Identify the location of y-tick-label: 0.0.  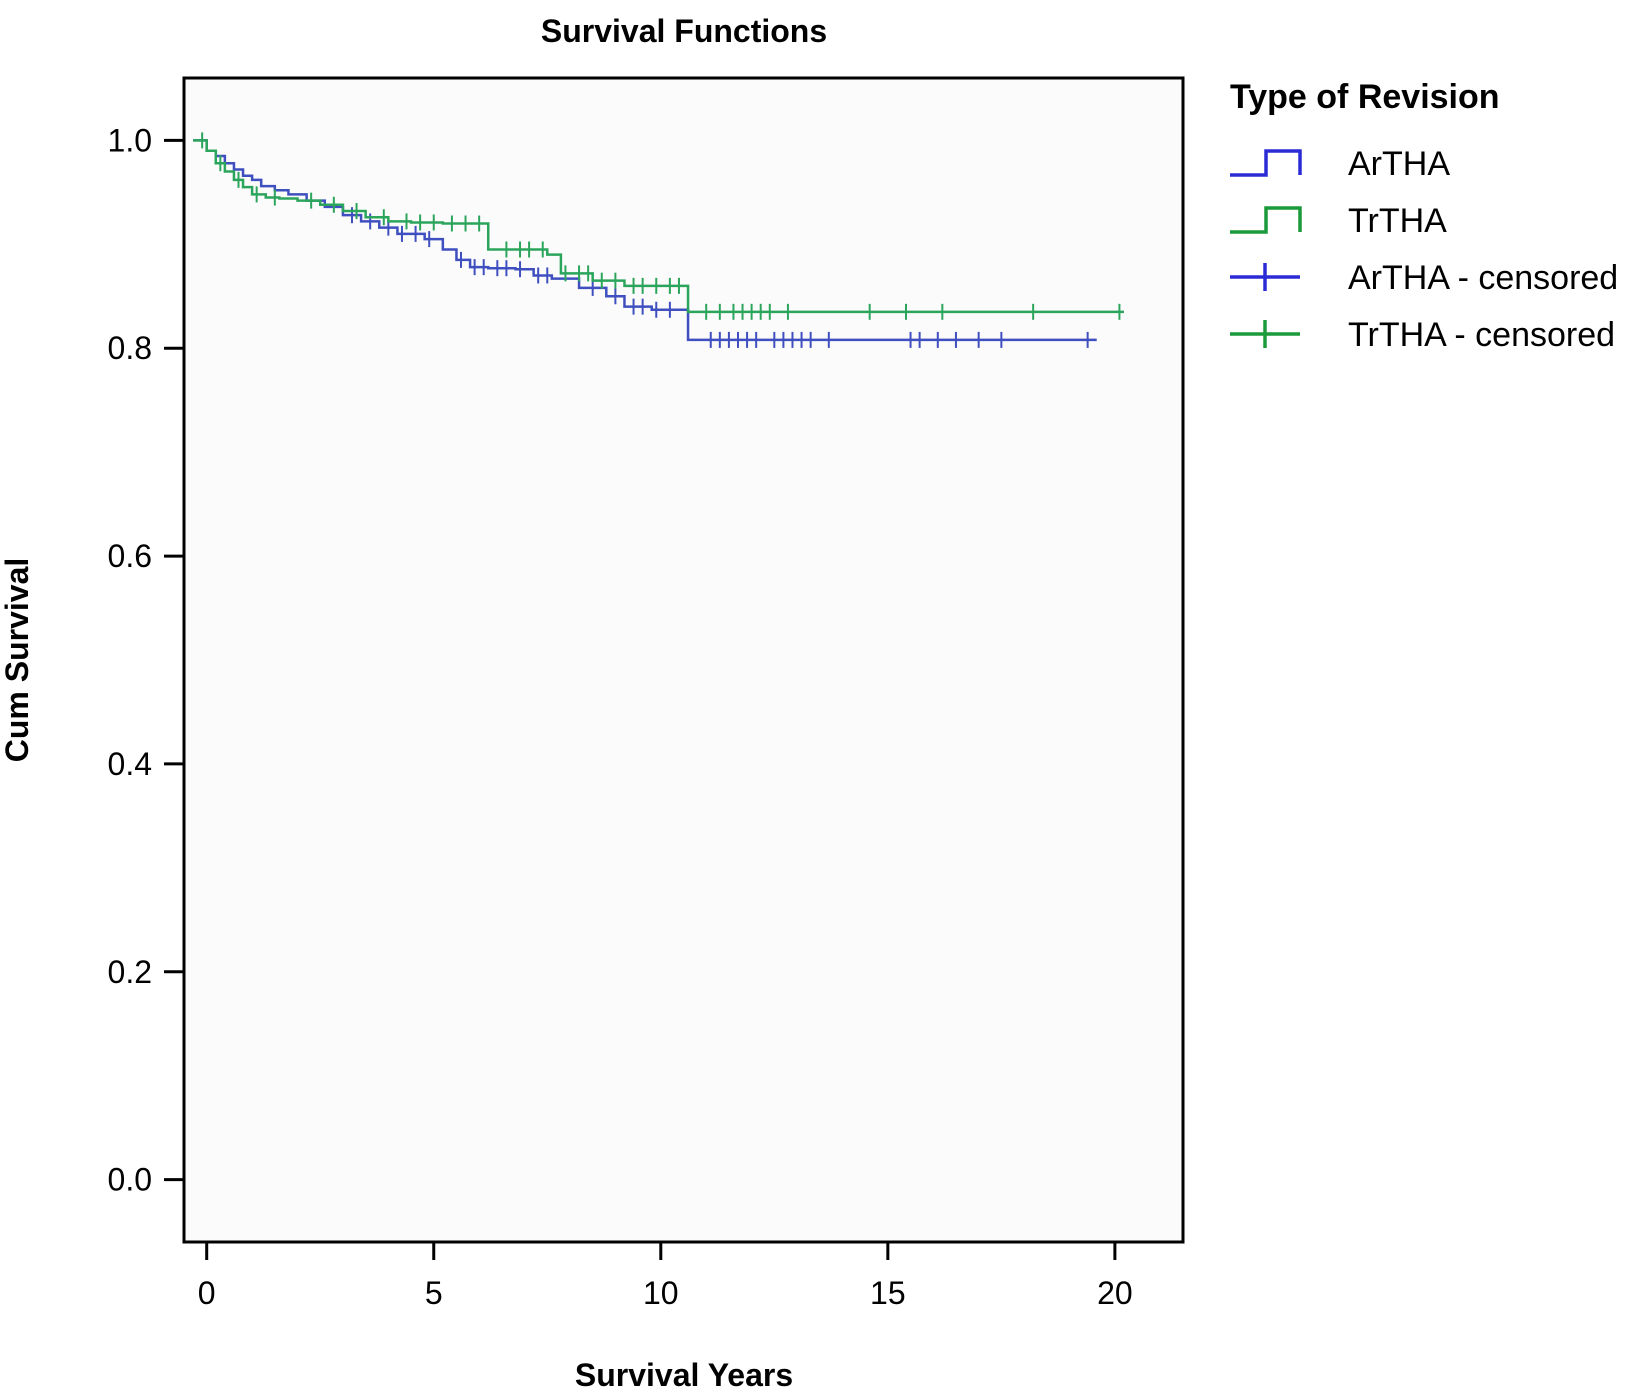
(130, 1180).